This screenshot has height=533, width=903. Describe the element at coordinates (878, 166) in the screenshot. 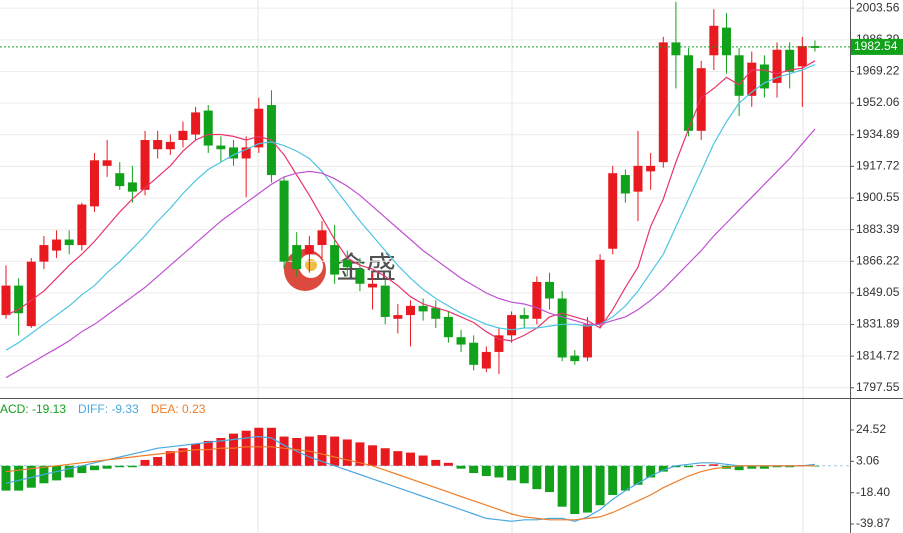

I see `y-tick-label: 1917.72` at that location.